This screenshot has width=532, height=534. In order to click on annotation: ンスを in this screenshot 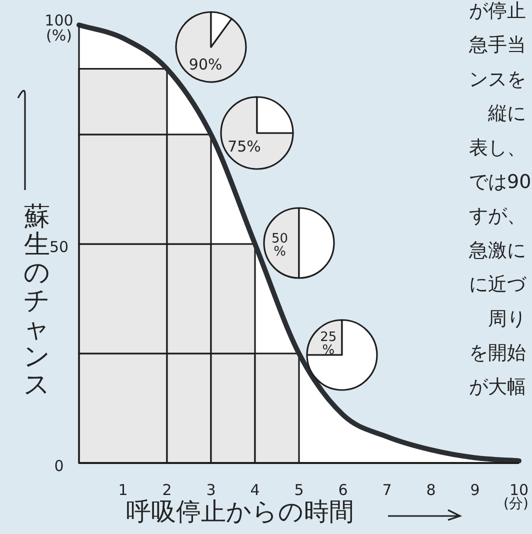, I will do `click(497, 79)`.